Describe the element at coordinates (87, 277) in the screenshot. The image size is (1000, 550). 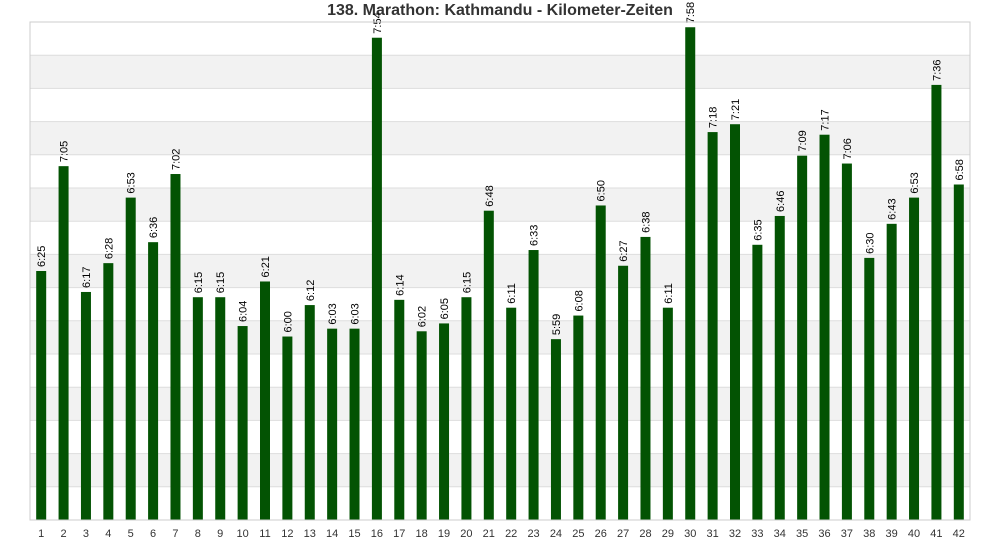
I see `bar-value-label: 6:17` at that location.